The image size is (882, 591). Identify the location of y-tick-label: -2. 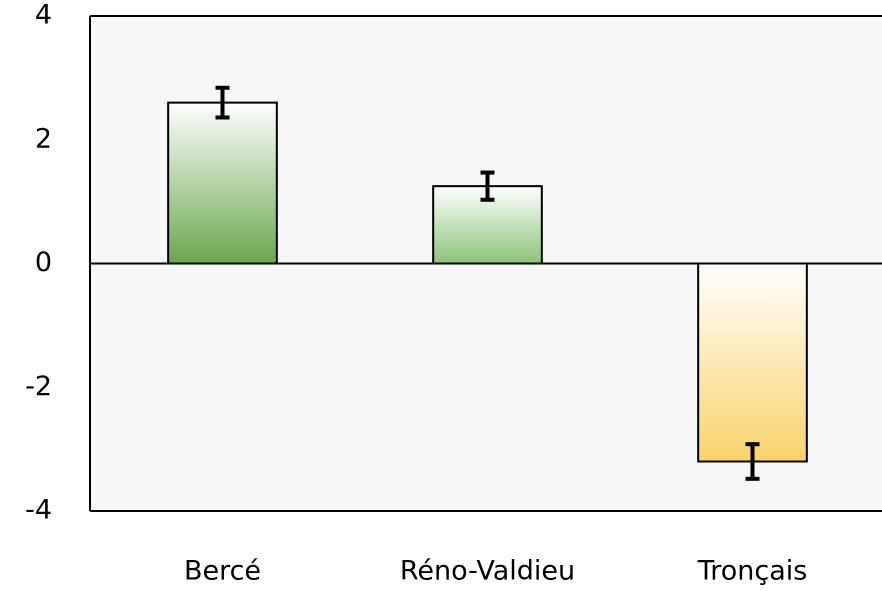
(38, 386).